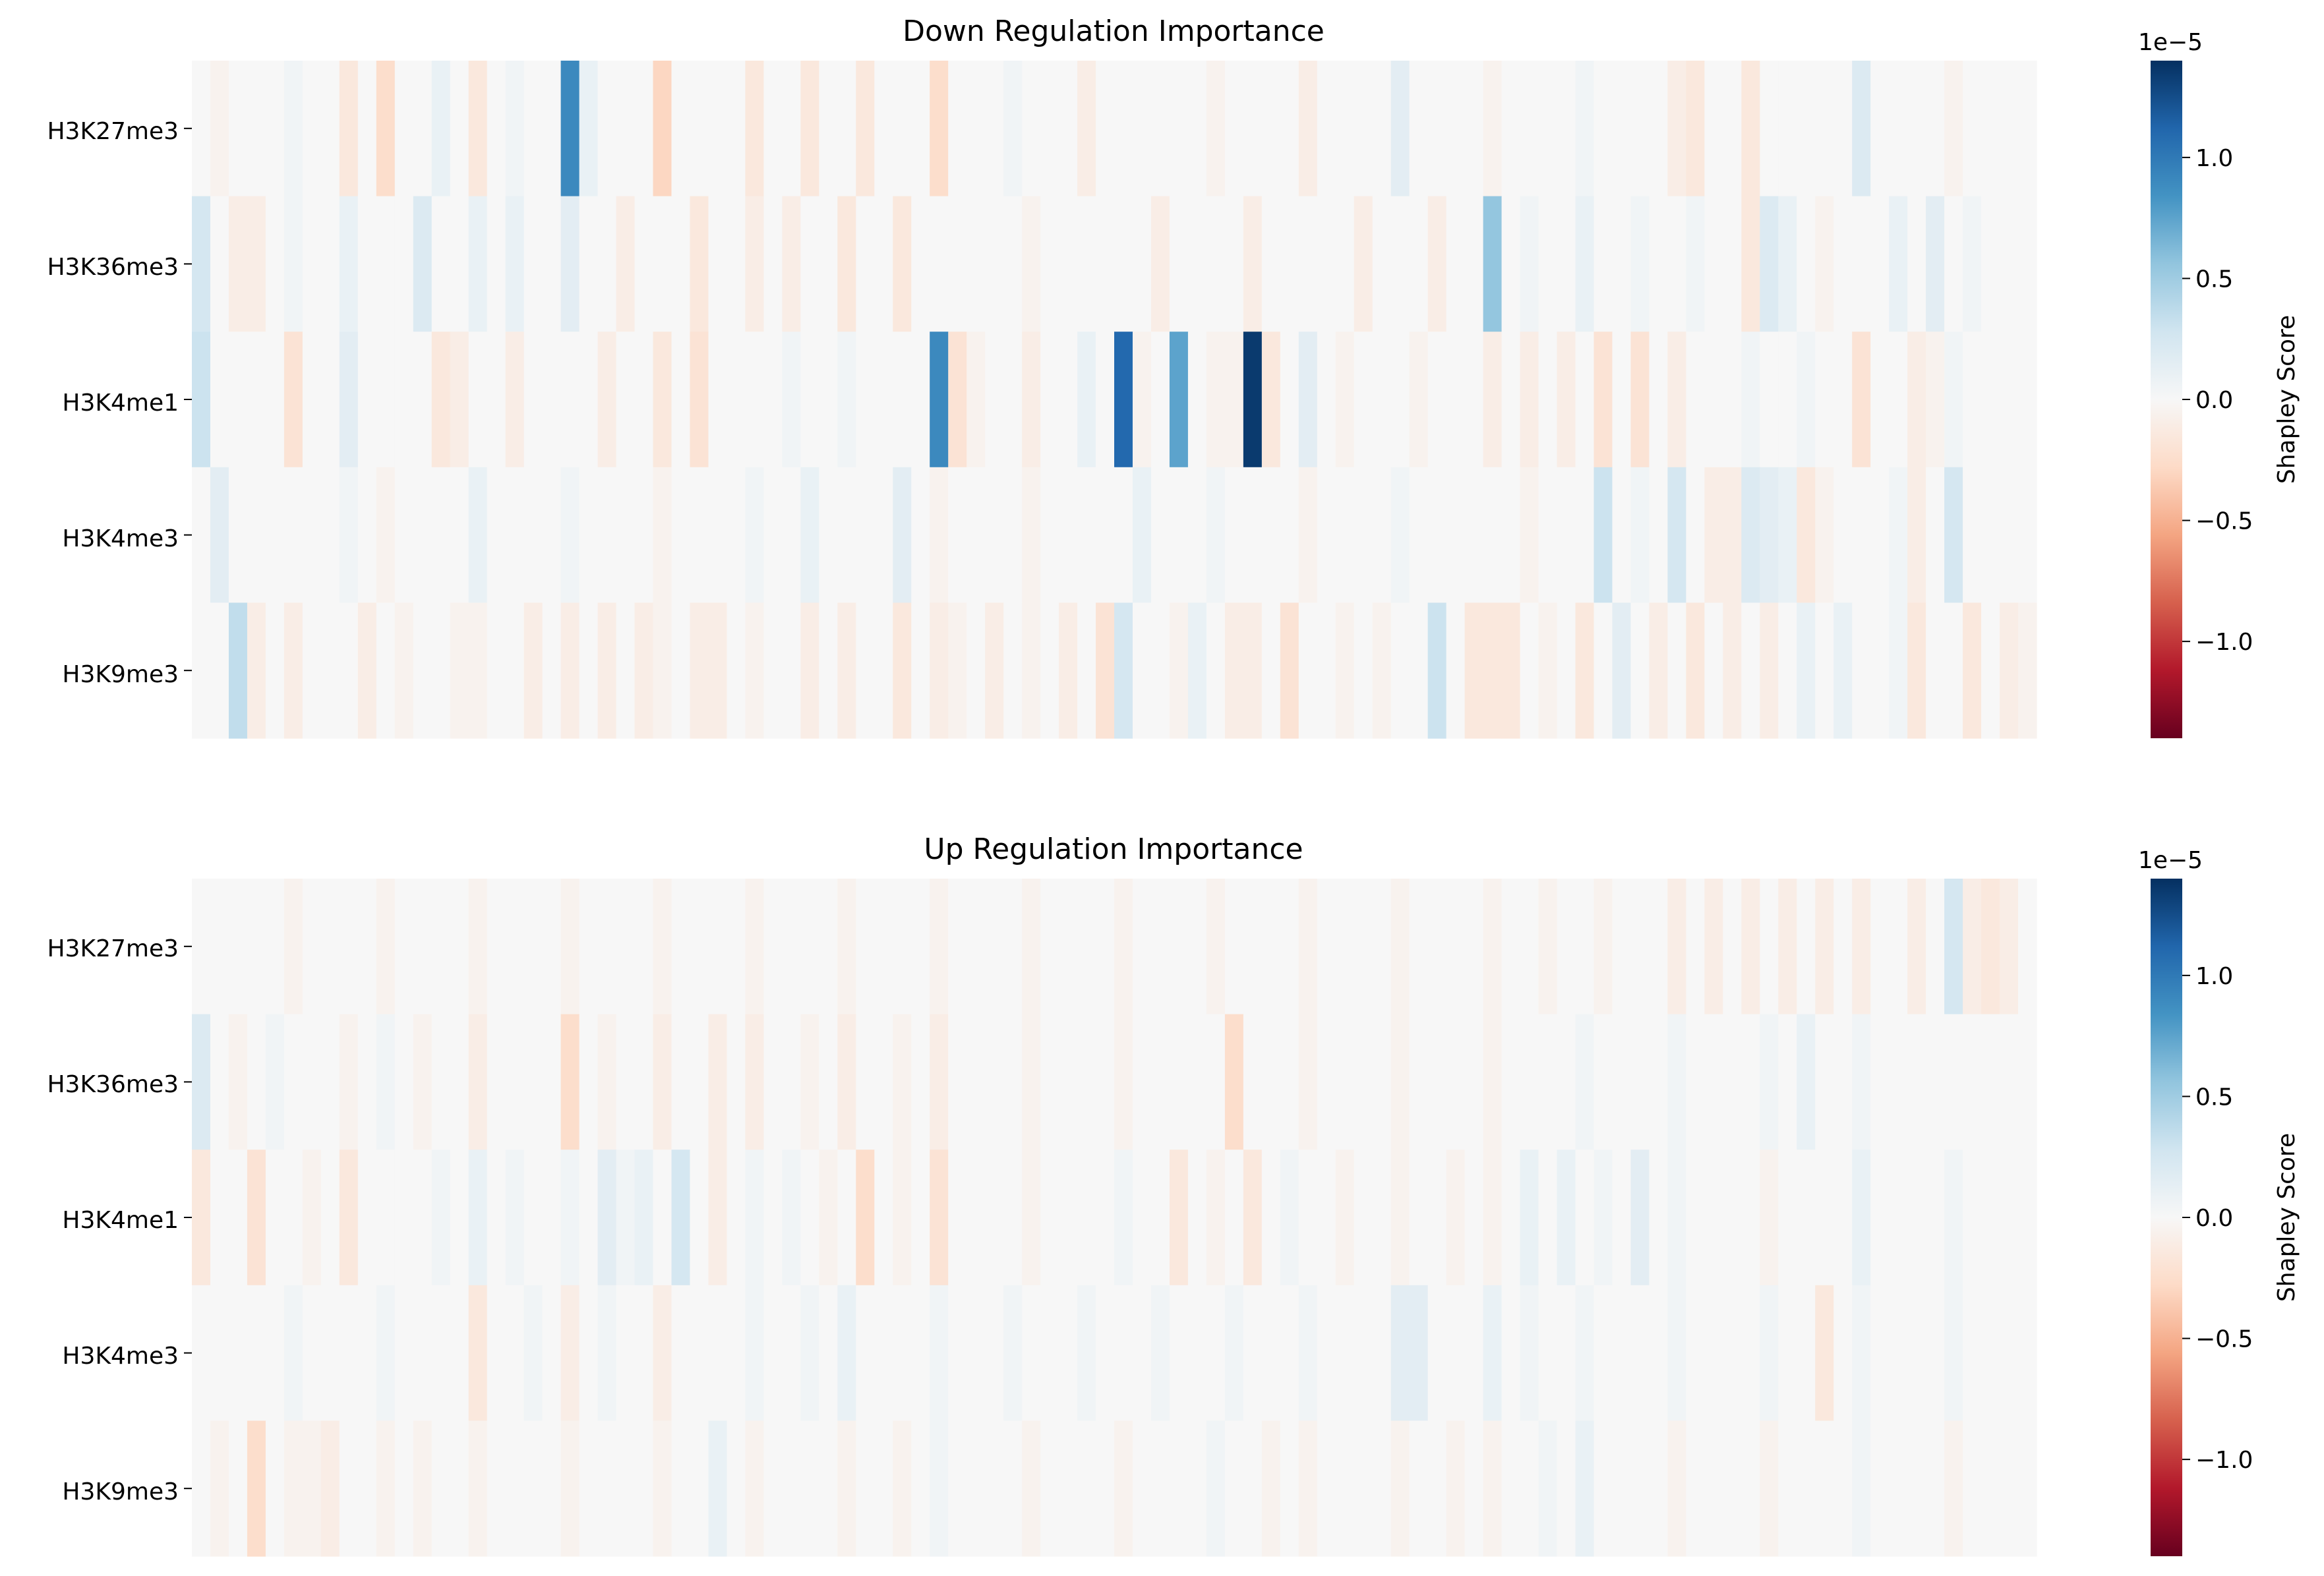 Image resolution: width=2324 pixels, height=1576 pixels. I want to click on row-ticks, so click(188, 399).